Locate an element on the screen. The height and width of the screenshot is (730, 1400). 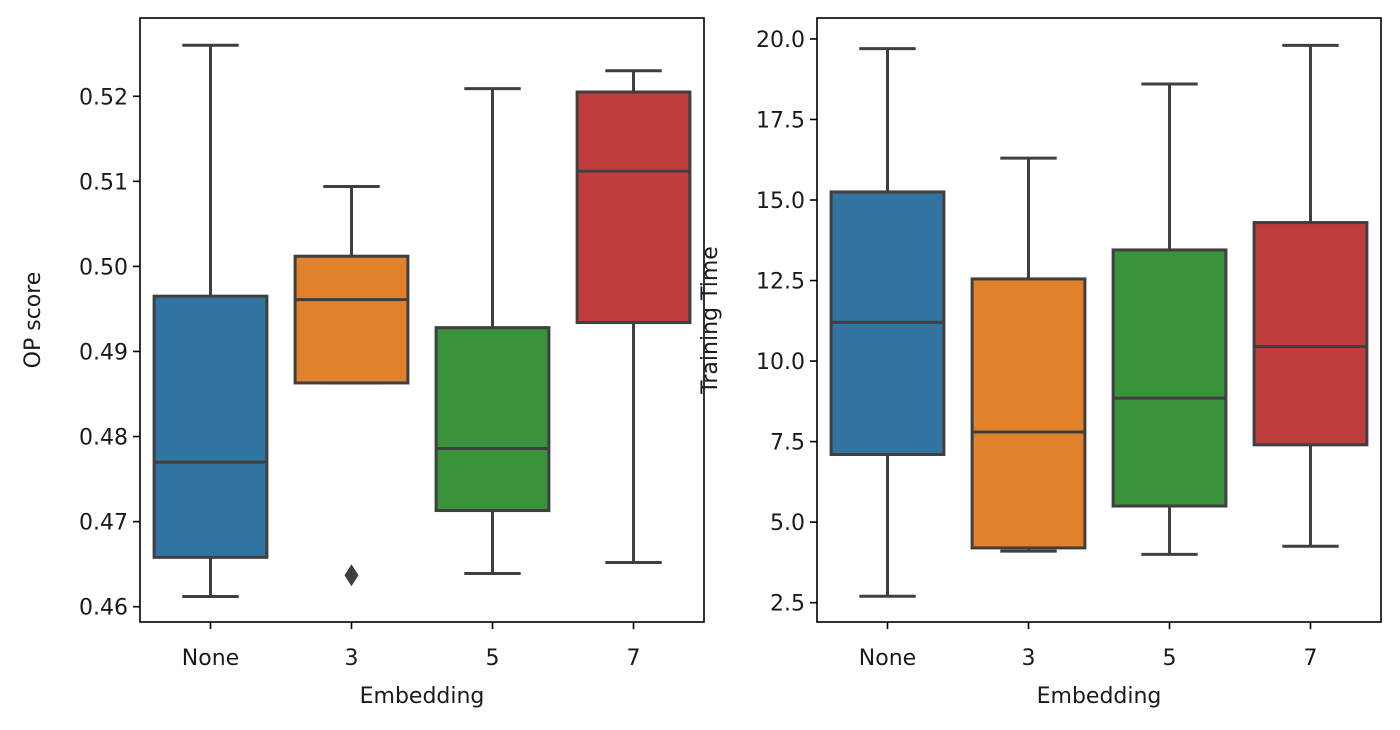
y-tick-label: 0.46 is located at coordinates (103, 608).